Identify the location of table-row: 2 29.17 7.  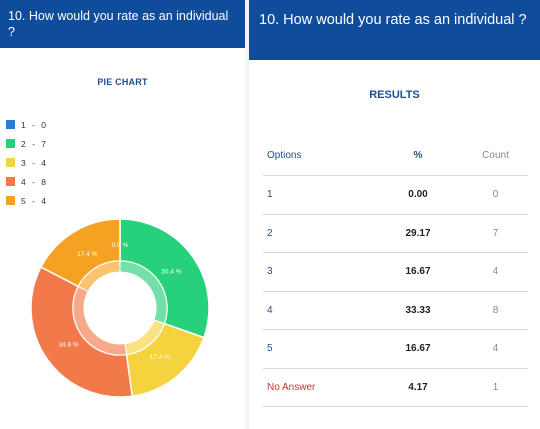
(395, 234).